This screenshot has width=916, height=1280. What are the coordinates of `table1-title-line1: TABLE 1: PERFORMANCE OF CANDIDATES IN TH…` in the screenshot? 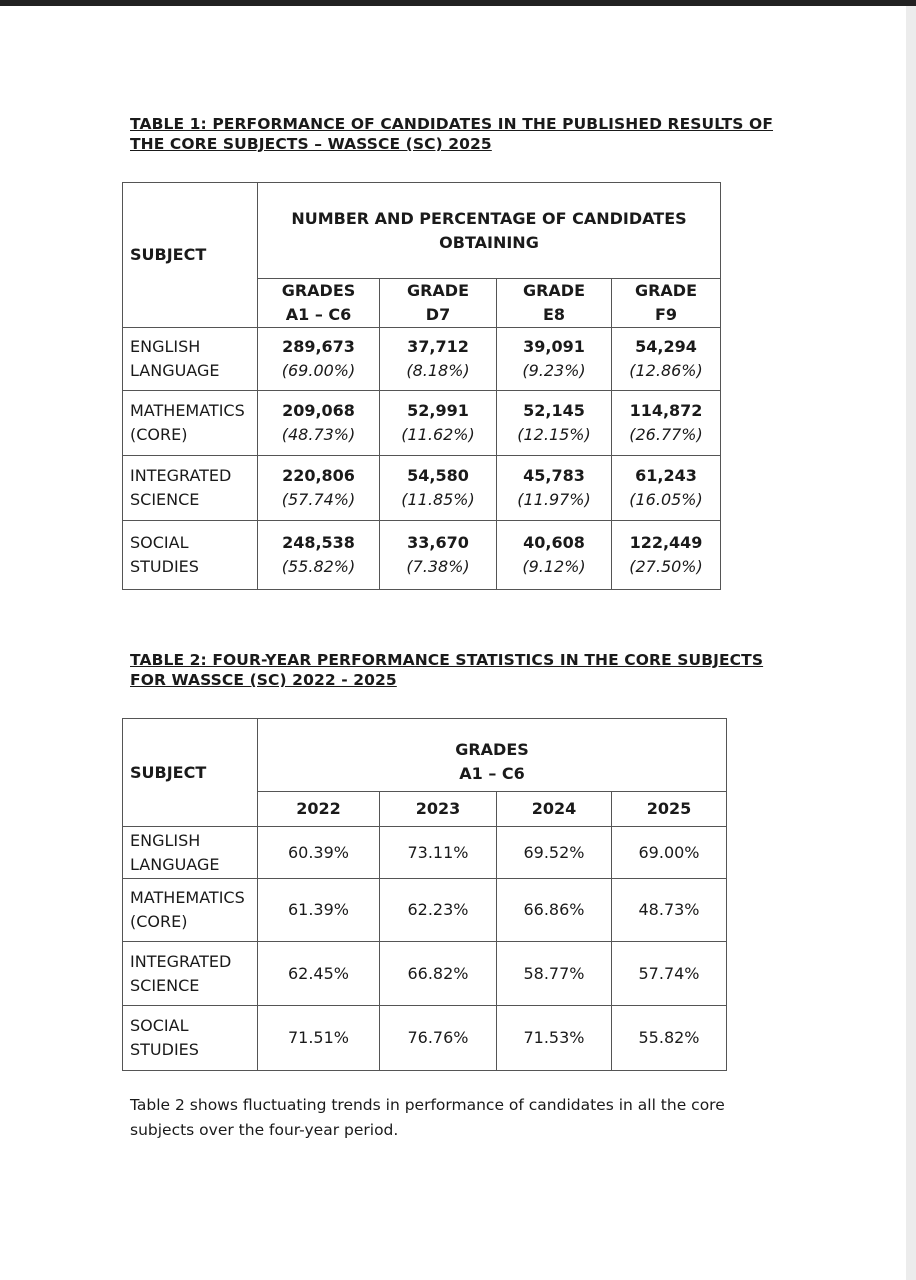 It's located at (452, 124).